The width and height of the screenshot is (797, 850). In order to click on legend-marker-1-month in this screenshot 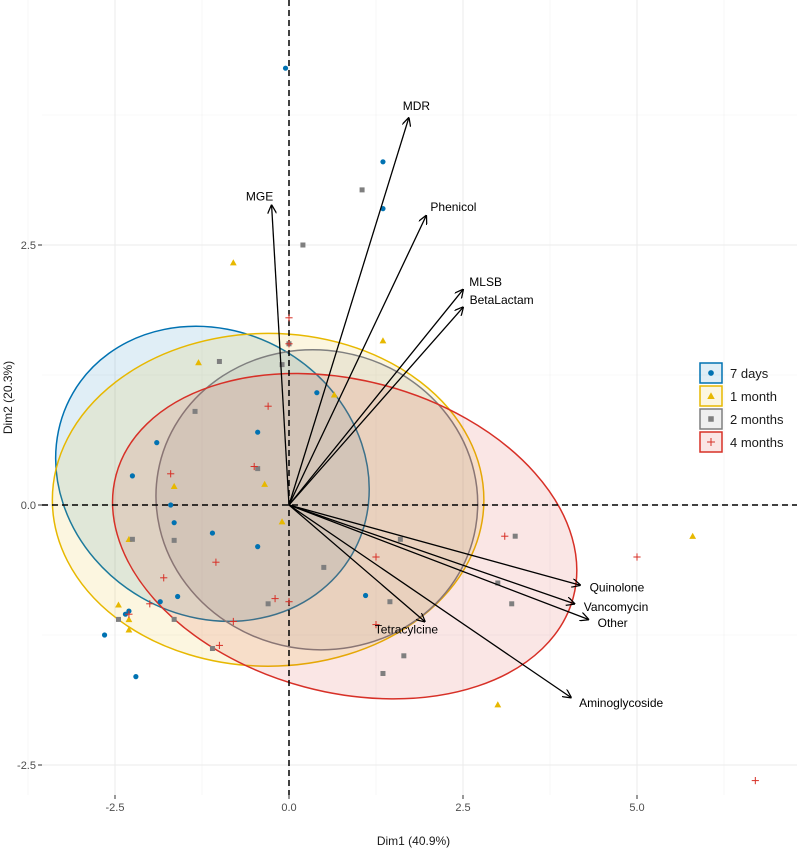, I will do `click(711, 395)`.